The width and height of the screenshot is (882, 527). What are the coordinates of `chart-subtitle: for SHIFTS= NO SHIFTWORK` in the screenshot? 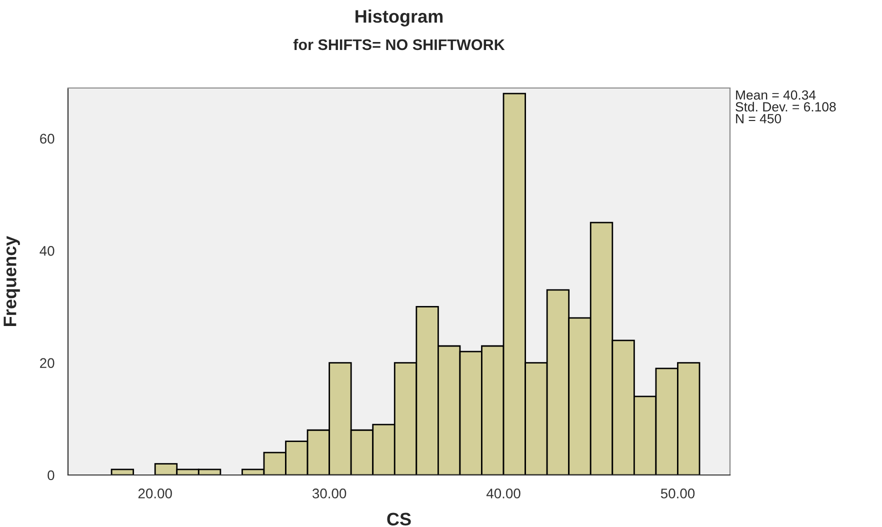 It's located at (399, 44).